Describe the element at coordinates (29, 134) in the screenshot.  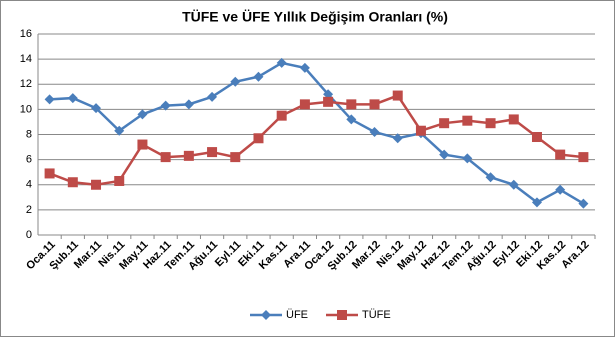
I see `y-tick-label: 8` at that location.